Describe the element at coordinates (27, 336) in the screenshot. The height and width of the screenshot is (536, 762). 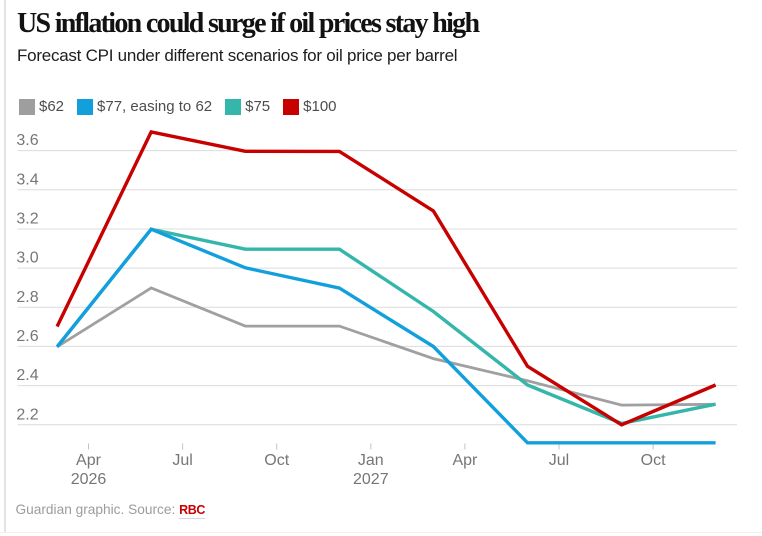
I see `svg-text: 2.6` at that location.